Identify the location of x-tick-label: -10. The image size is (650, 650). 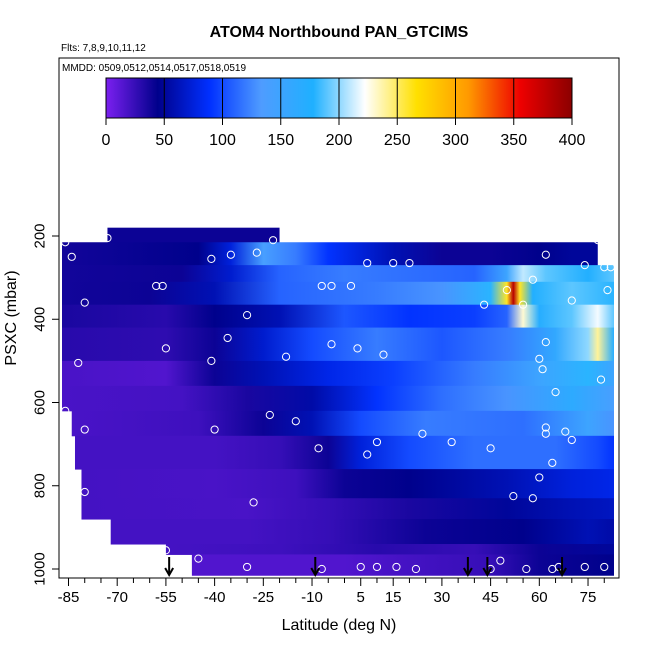
(312, 597).